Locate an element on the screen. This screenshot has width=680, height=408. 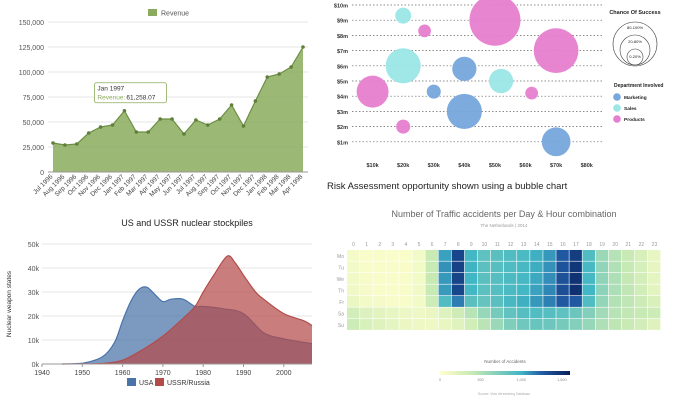
y-tick-label: 100,000 is located at coordinates (31, 73).